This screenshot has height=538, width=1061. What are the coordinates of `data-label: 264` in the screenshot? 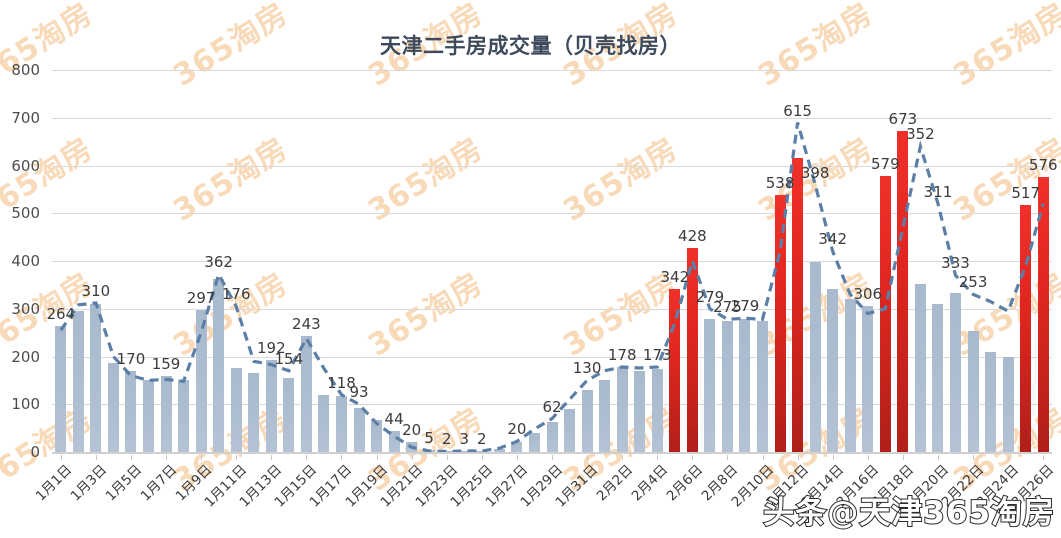 It's located at (61, 313).